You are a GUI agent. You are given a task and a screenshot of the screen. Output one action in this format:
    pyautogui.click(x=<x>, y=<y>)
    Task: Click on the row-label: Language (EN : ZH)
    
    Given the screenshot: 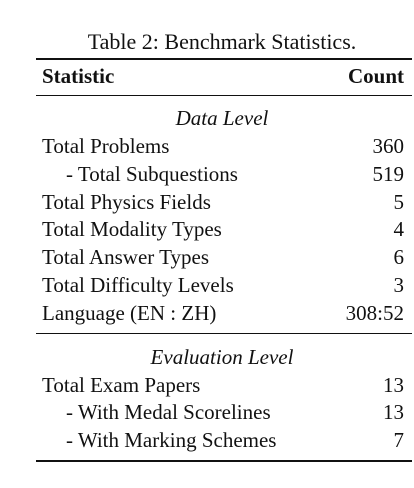 What is the action you would take?
    pyautogui.click(x=129, y=312)
    